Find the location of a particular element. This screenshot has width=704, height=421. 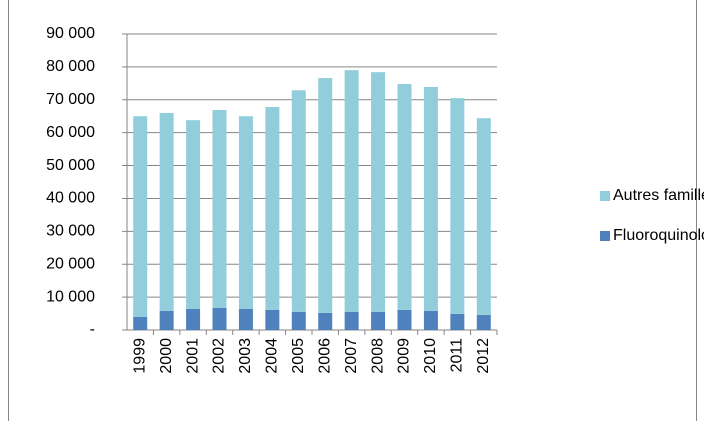

x-tick-label: 2011 is located at coordinates (457, 355).